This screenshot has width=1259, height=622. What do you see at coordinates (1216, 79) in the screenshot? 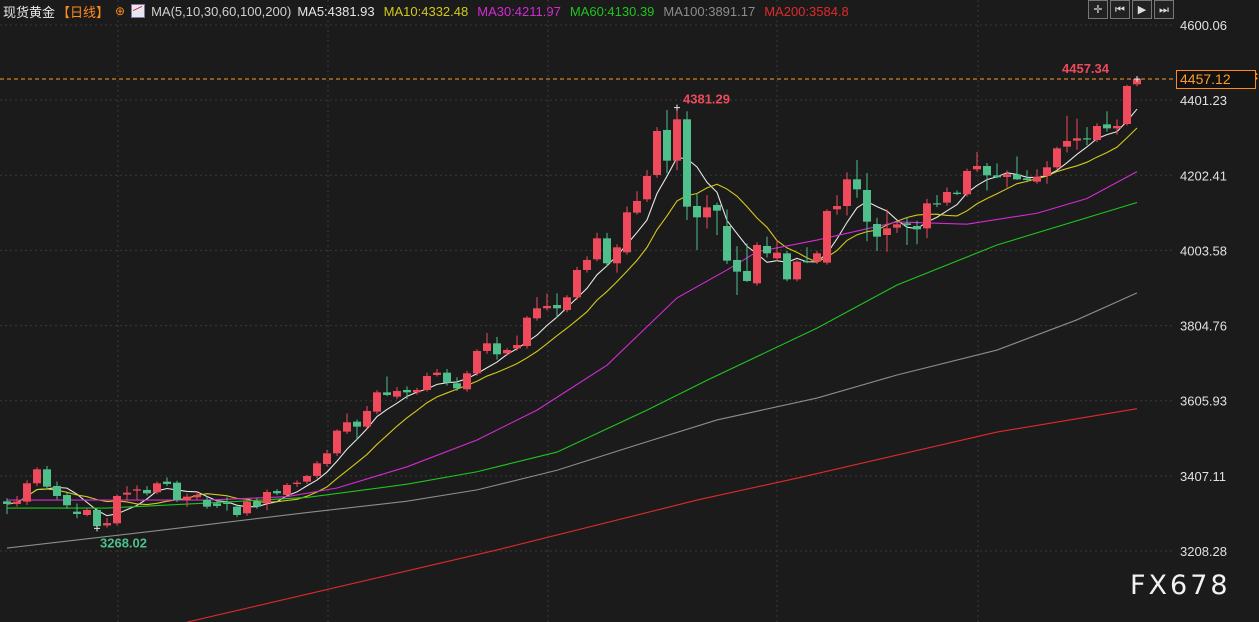
I see `last-price-tag: 4457.12` at bounding box center [1216, 79].